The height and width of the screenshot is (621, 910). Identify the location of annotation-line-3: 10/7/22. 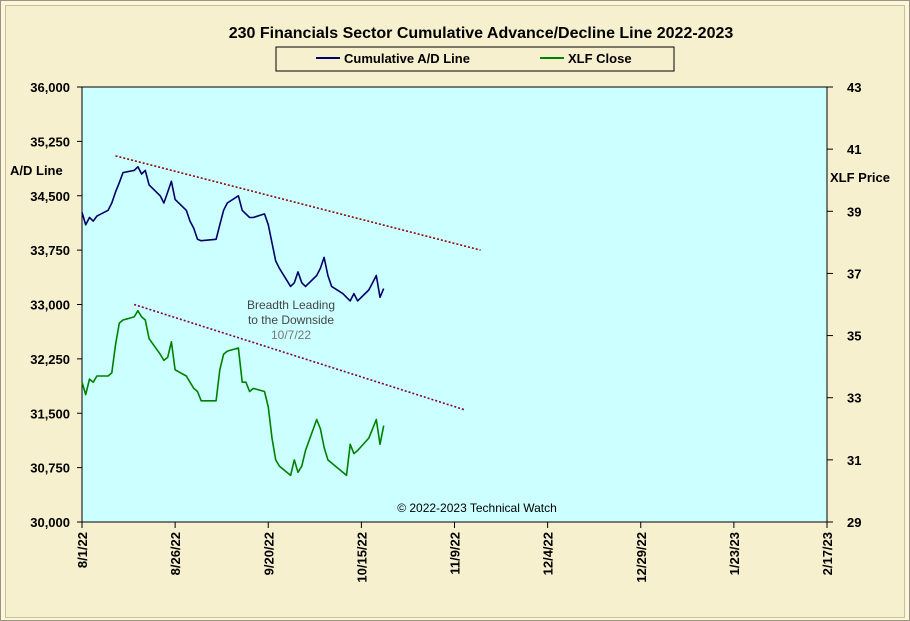
(291, 335).